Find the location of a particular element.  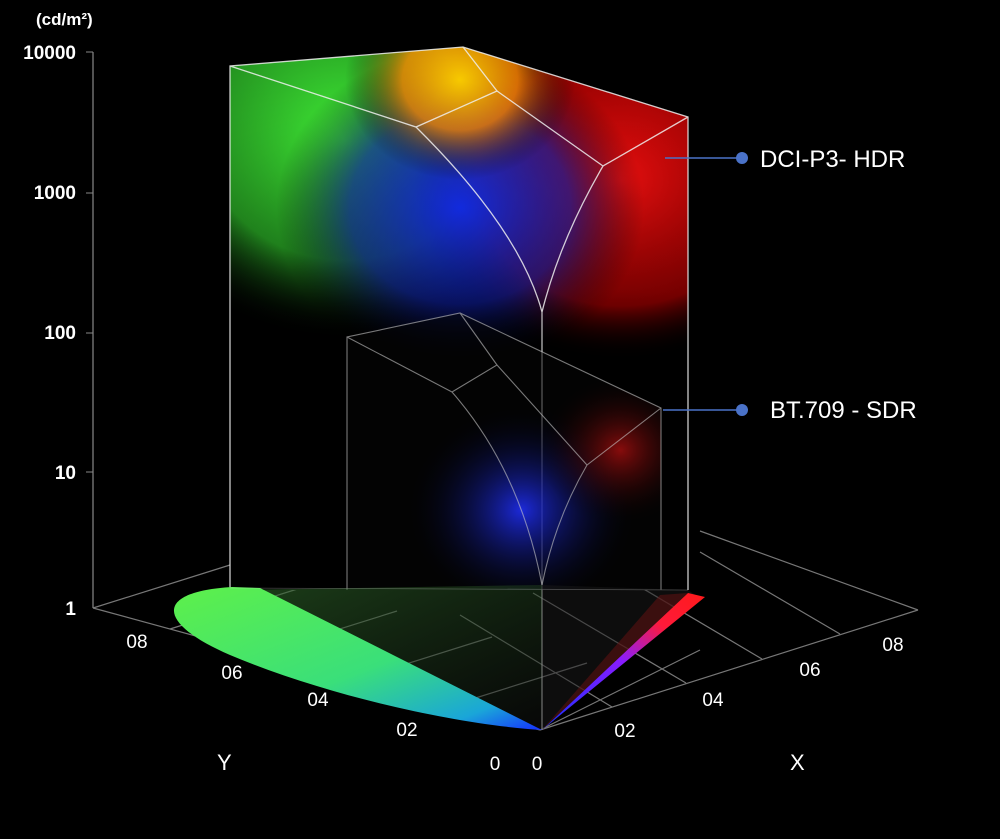

hdr-label: DCI-P3- HDR is located at coordinates (832, 159).